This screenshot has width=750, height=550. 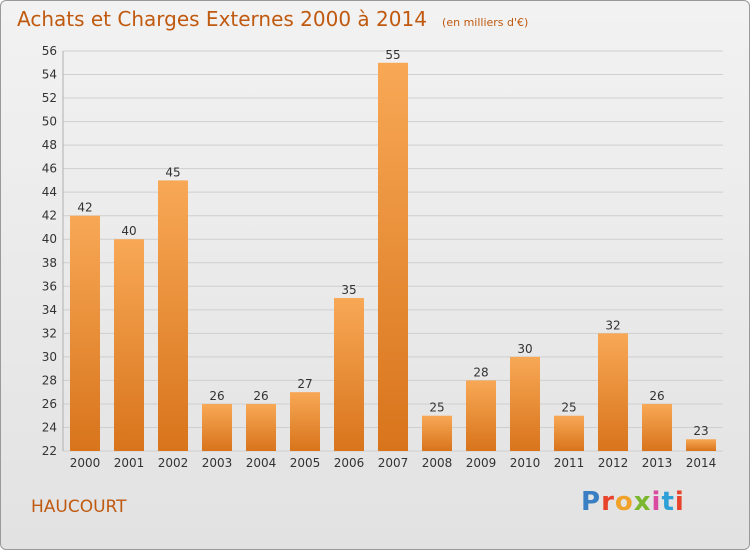 I want to click on bar-2000, so click(x=85, y=333).